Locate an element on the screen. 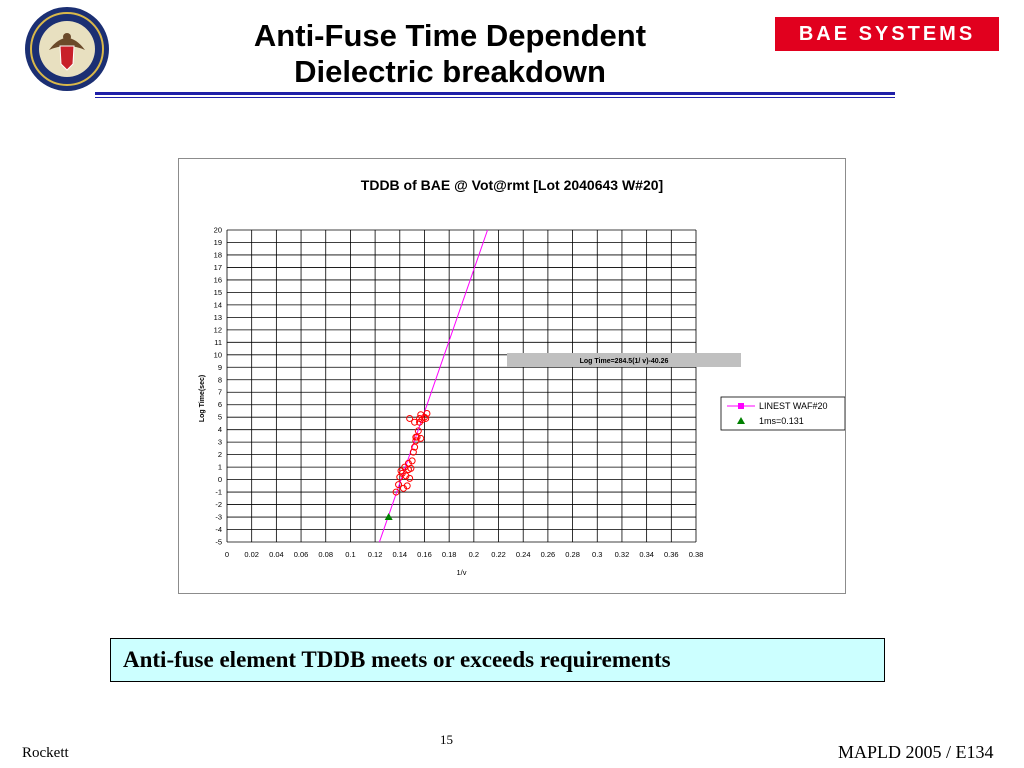  slide-title-line1: Anti-Fuse Time Dependent is located at coordinates (450, 35).